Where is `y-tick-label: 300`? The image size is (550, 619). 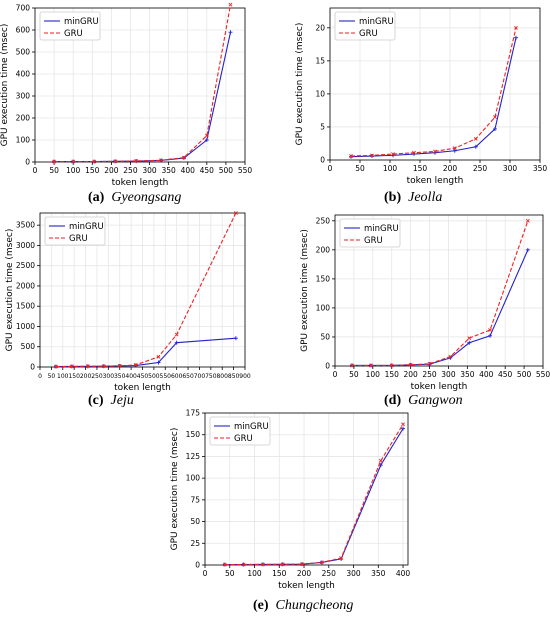 y-tick-label: 300 is located at coordinates (23, 96).